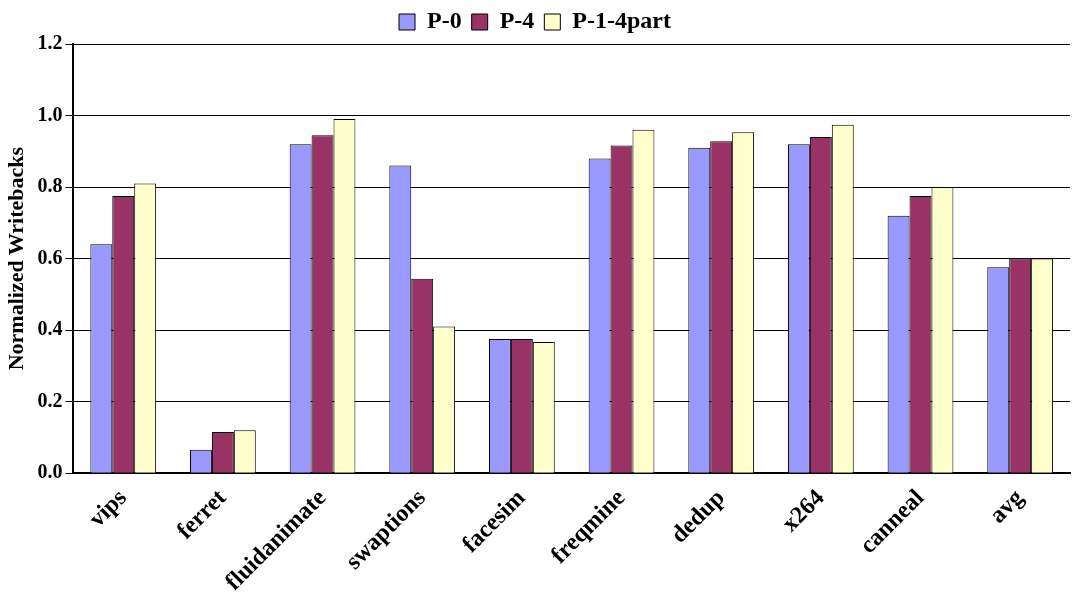 The height and width of the screenshot is (600, 1072). What do you see at coordinates (50, 256) in the screenshot?
I see `y-tick-label: 0.6` at bounding box center [50, 256].